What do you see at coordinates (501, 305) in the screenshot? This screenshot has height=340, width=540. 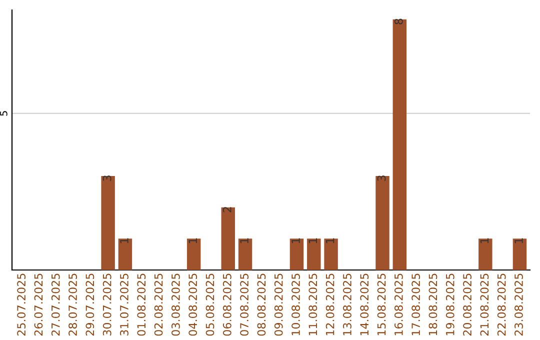 I see `x-tick-label: 22.08.2025` at bounding box center [501, 305].